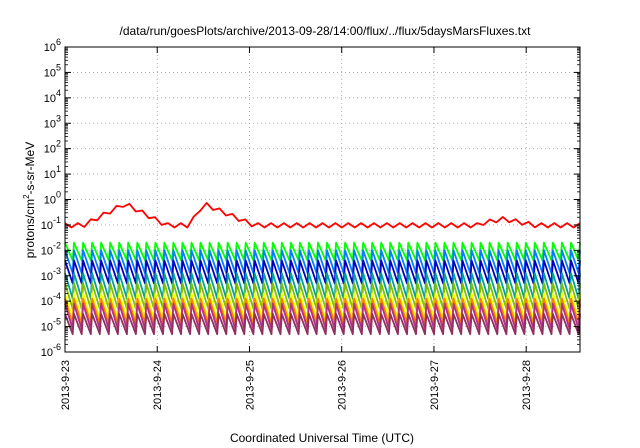 This screenshot has height=448, width=640. I want to click on y-tick-exp: -3, so click(57, 271).